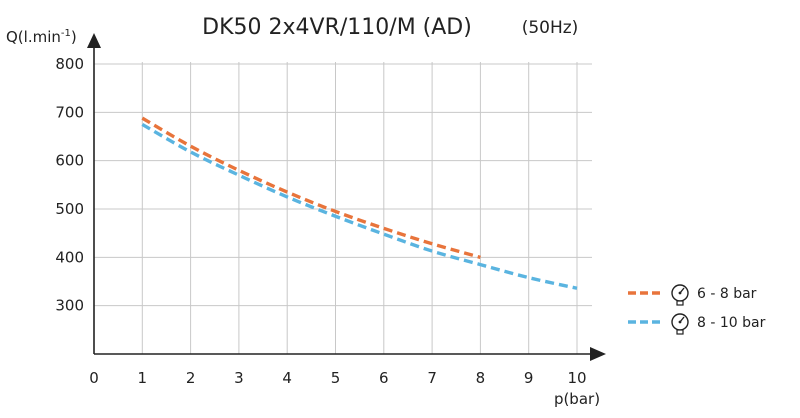 The image size is (800, 418). I want to click on y-axis-arrow, so click(94, 40).